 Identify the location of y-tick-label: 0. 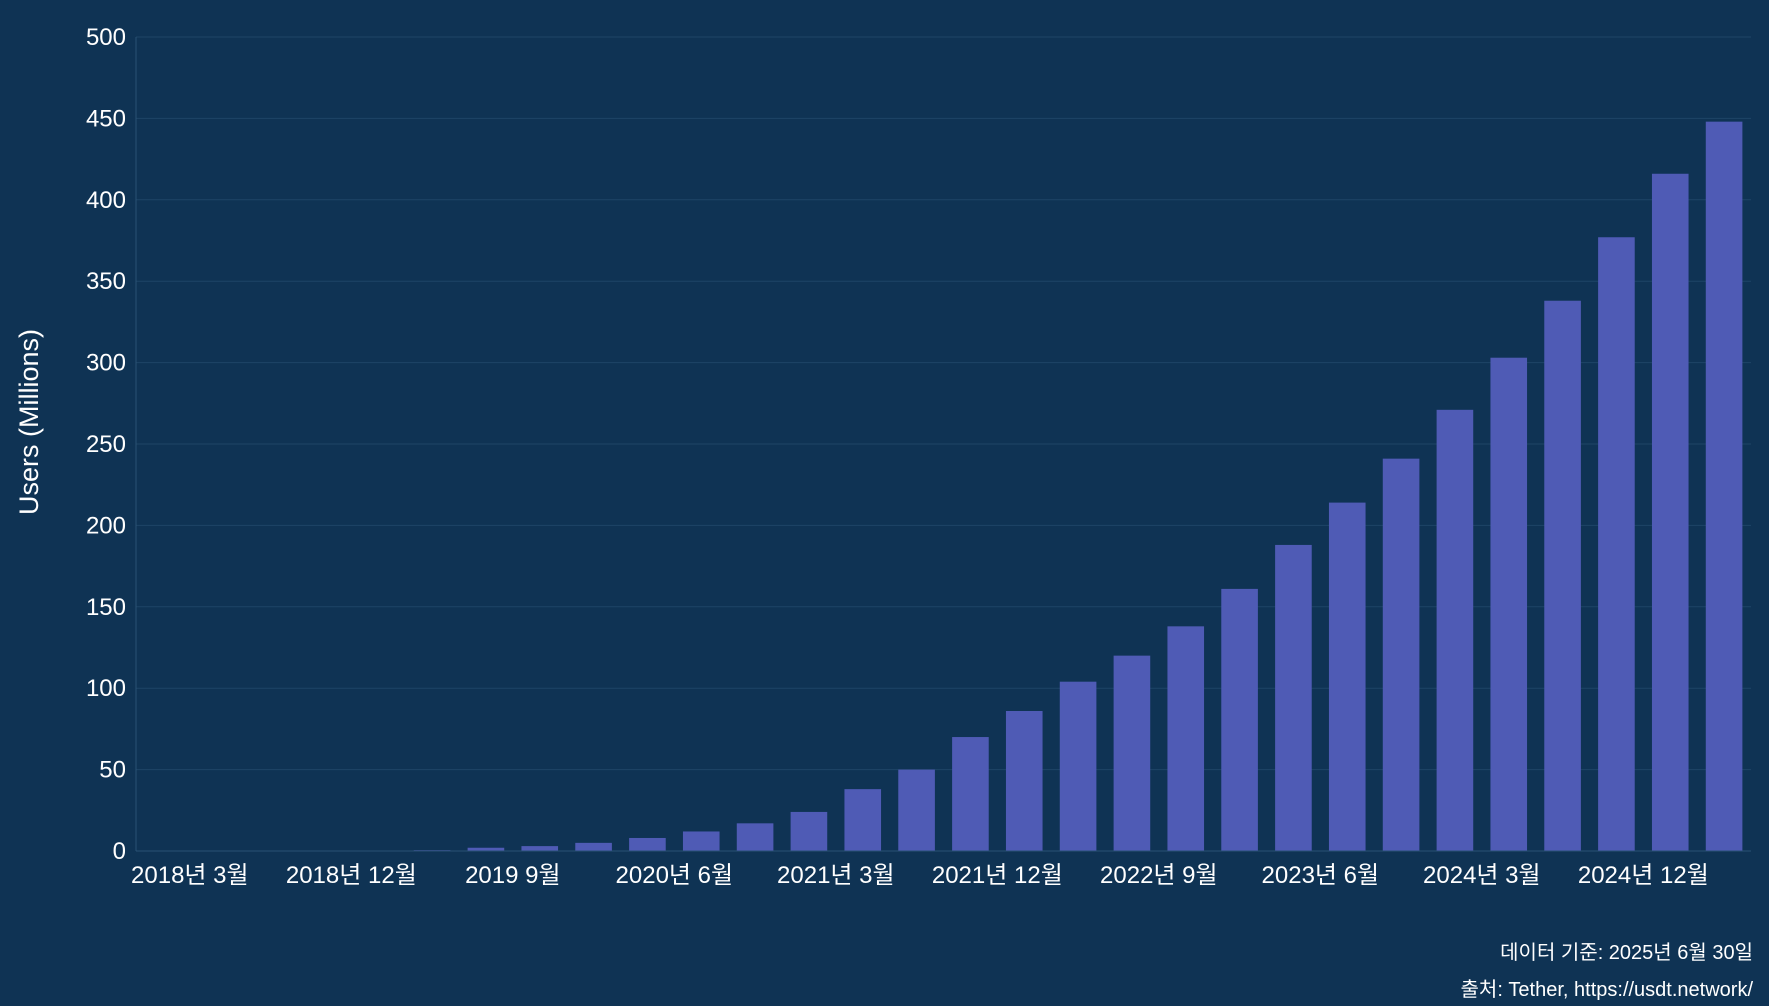
(119, 851).